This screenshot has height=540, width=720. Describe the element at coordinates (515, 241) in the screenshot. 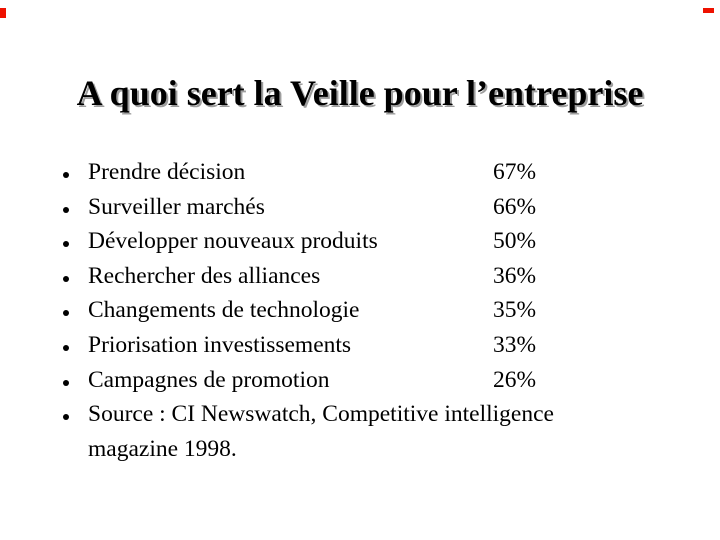

I see `bullet-value: 50%` at that location.